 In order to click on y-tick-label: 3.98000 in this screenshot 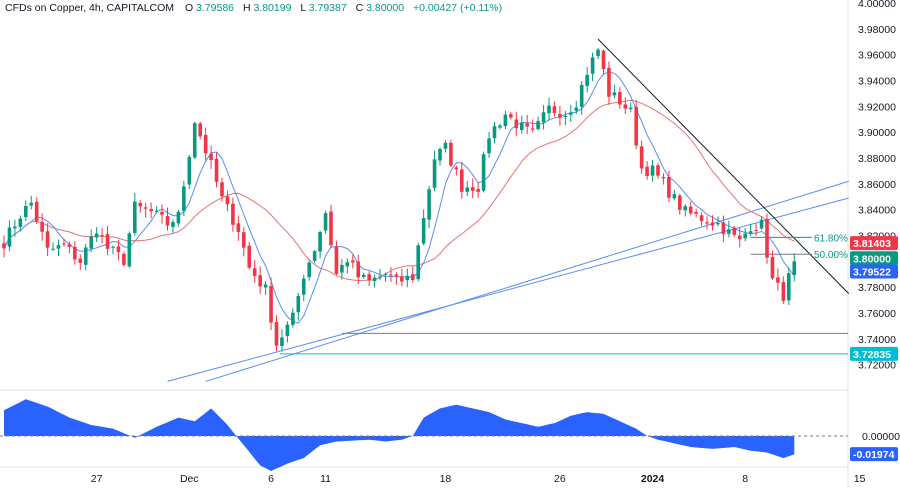, I will do `click(877, 30)`.